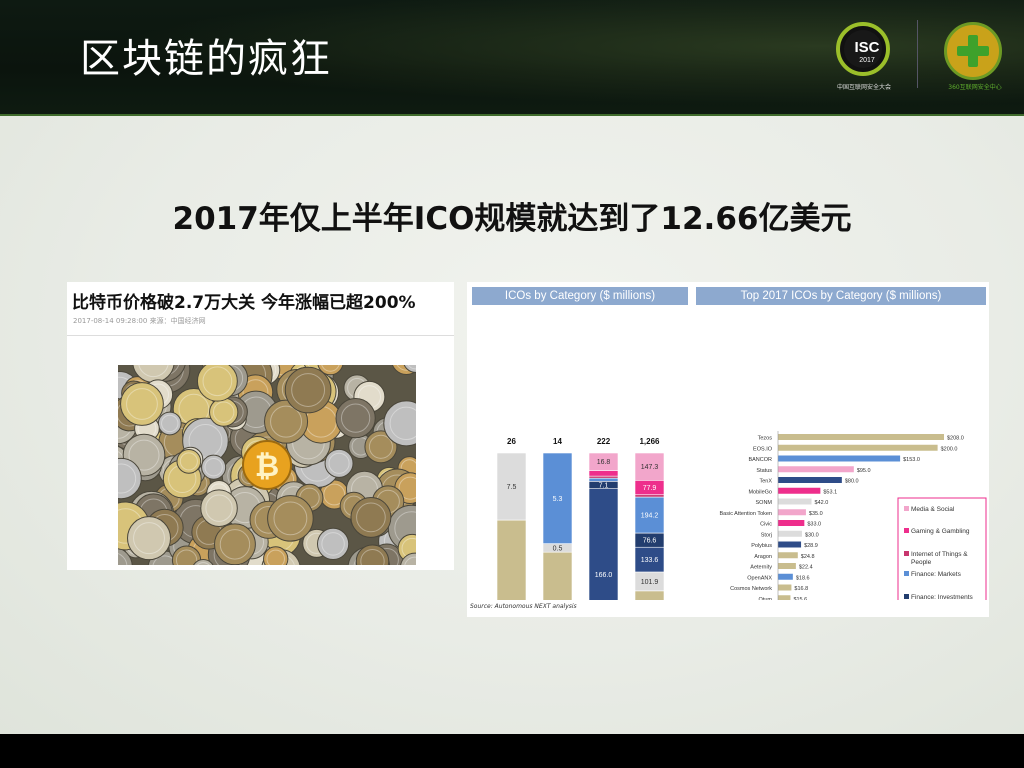  I want to click on legend-box, so click(942, 548).